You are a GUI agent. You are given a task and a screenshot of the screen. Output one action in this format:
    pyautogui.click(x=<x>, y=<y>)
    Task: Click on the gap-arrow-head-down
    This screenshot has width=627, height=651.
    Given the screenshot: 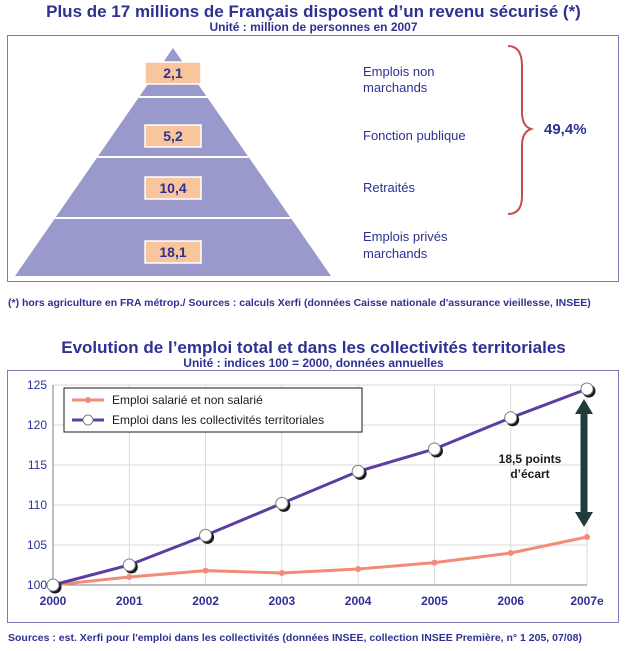 What is the action you would take?
    pyautogui.click(x=584, y=519)
    